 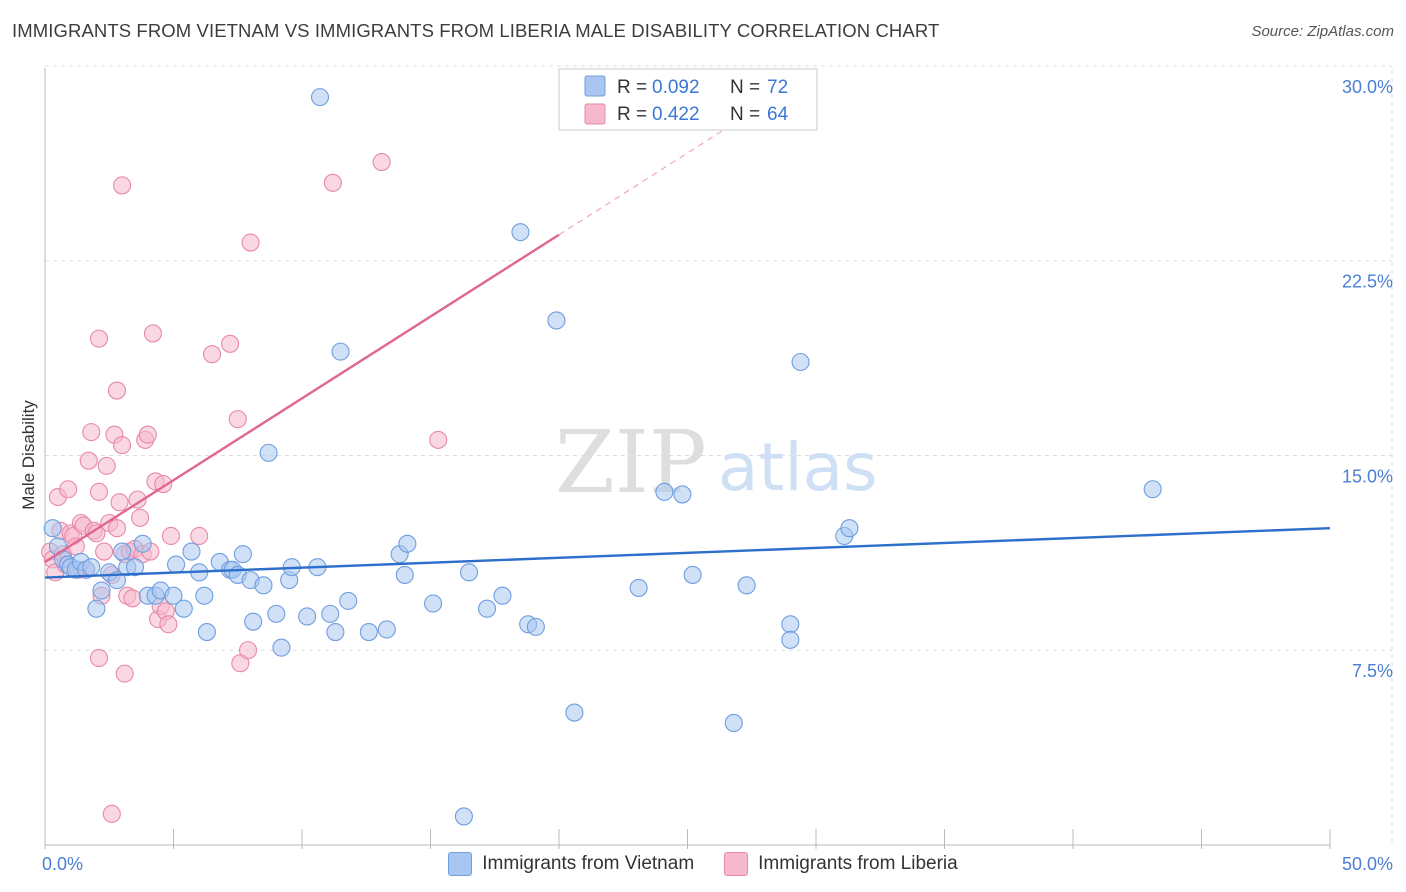 I want to click on stats-legend-liberia-swatch, so click(x=595, y=114).